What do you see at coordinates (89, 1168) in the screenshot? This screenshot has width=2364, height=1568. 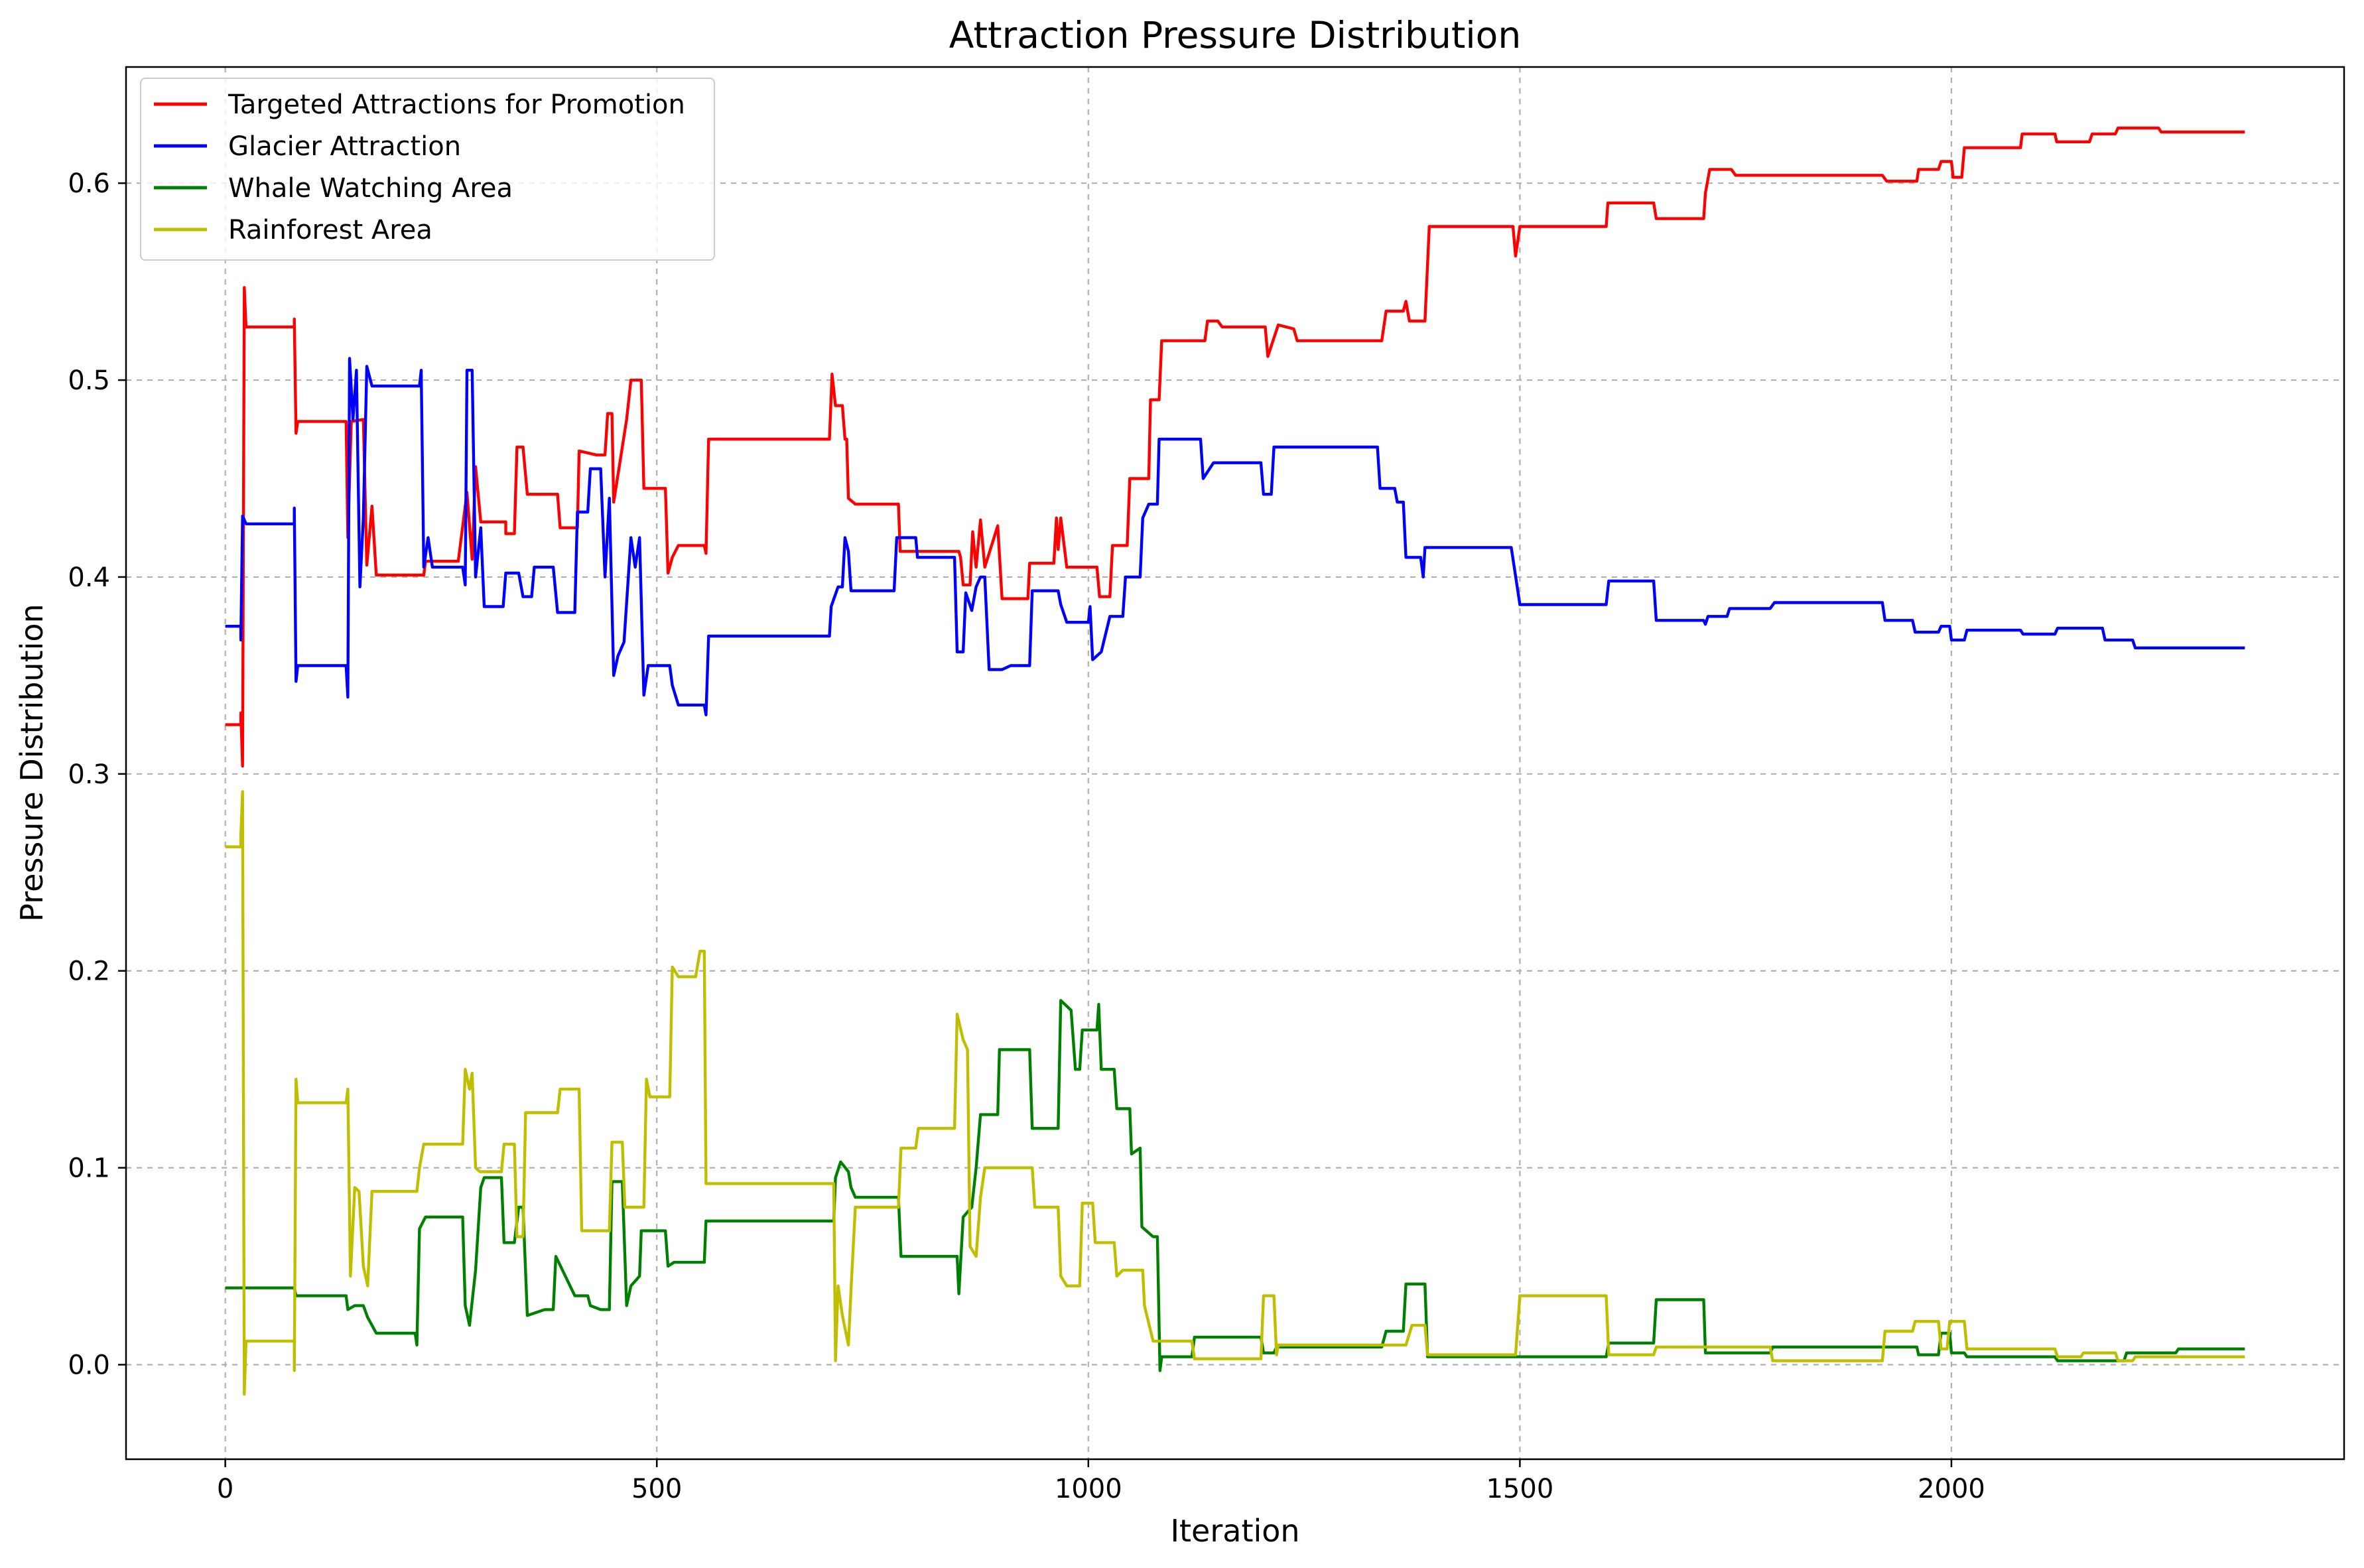 I see `y-tick-label: 0.1` at bounding box center [89, 1168].